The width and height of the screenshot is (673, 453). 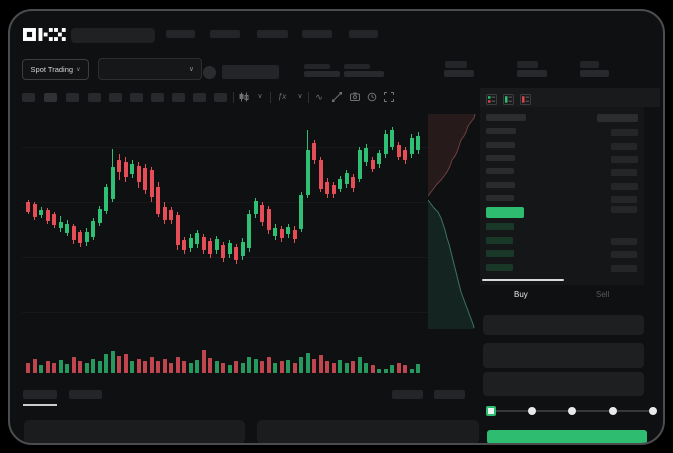 What do you see at coordinates (209, 72) in the screenshot?
I see `coin-avatar` at bounding box center [209, 72].